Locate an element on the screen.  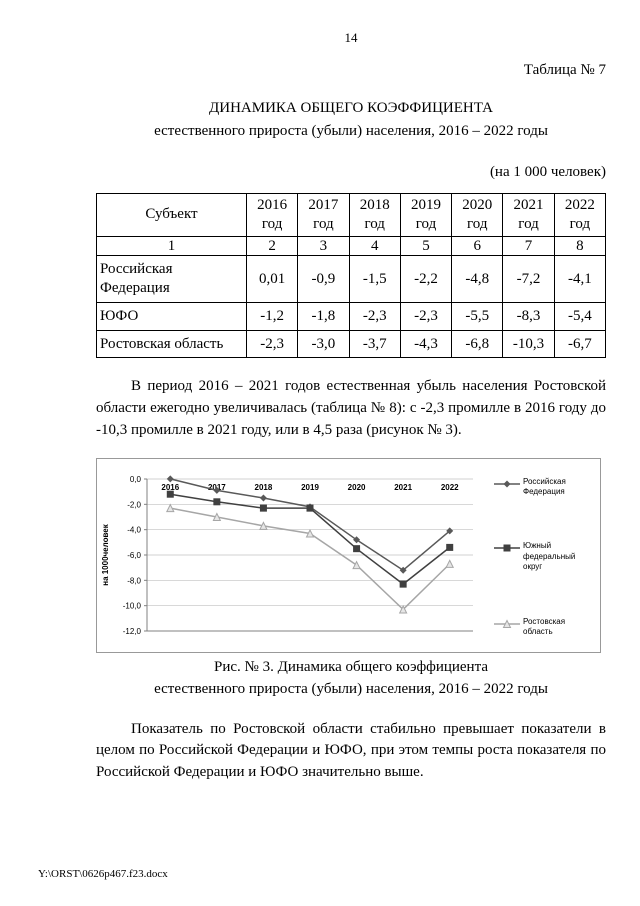
cell-value: -1,2 is located at coordinates (272, 316).